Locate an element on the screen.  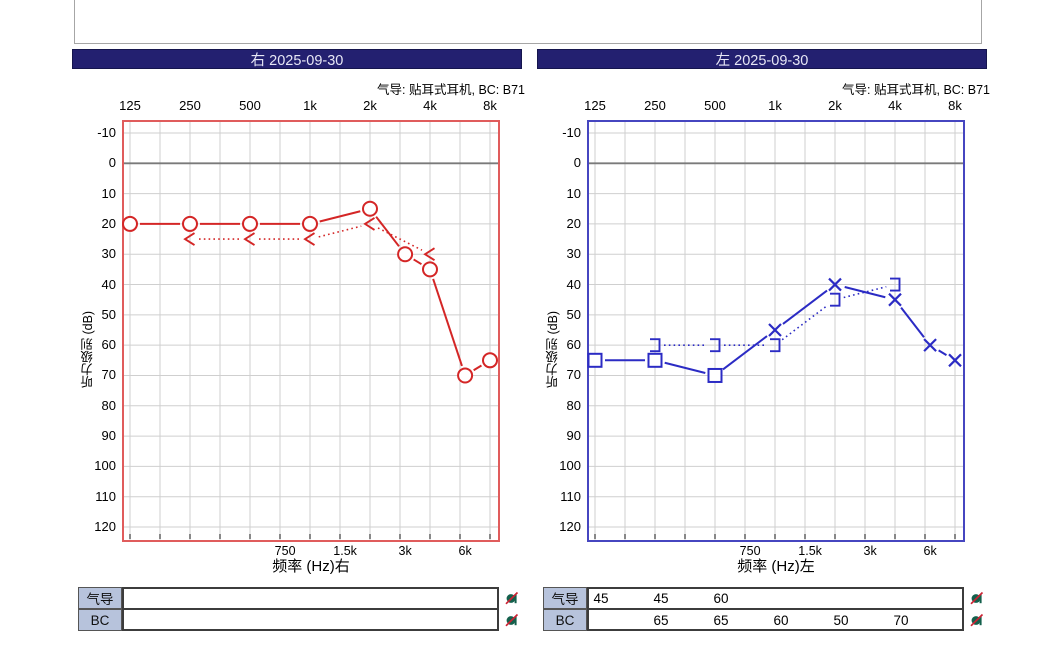
db-tick-label: 30 is located at coordinates (108, 254).